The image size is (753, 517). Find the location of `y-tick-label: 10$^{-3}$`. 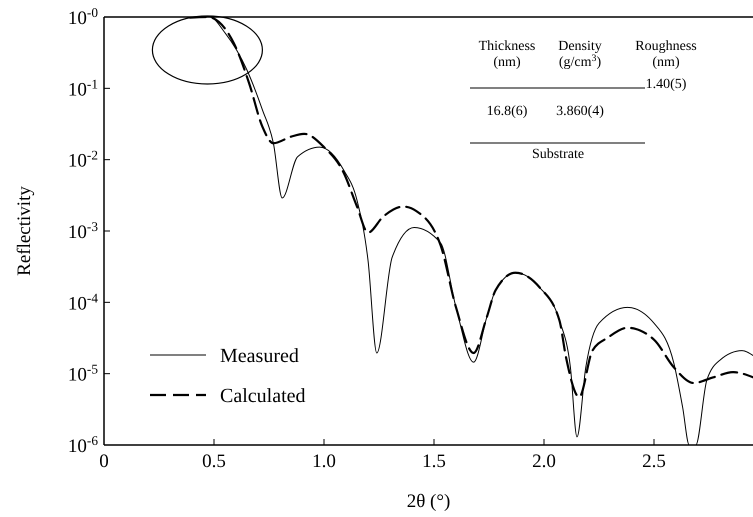

y-tick-label: 10$^{-3}$ is located at coordinates (83, 230).